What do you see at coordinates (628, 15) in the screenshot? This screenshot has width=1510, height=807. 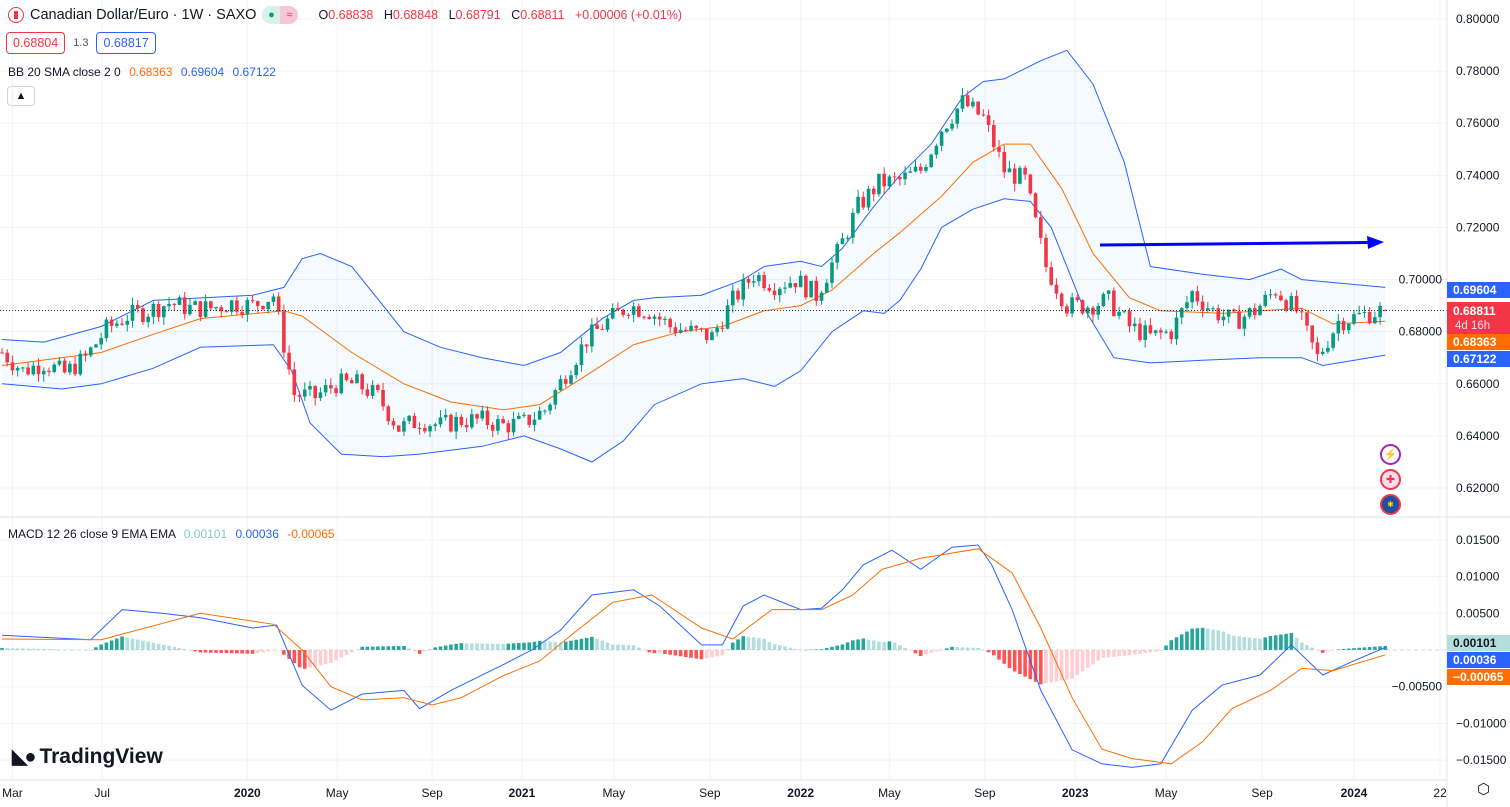 I see `change-value: +0.00006 (+0.01%)` at bounding box center [628, 15].